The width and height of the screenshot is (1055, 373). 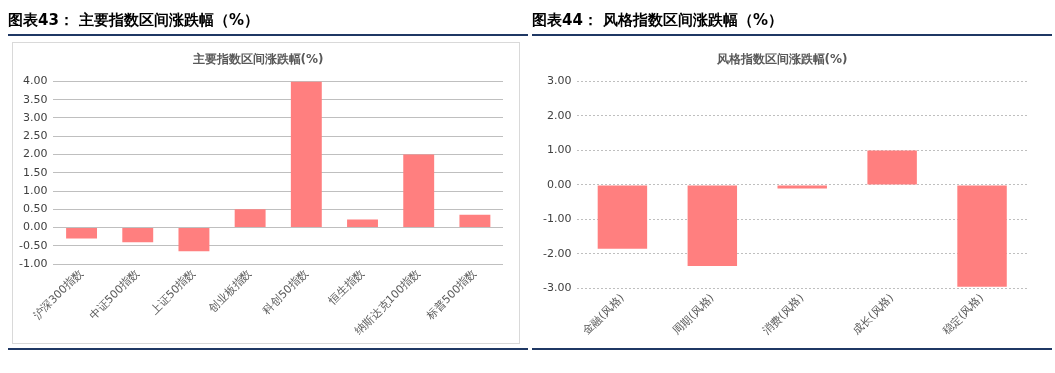 What do you see at coordinates (557, 288) in the screenshot?
I see `y-tick-label: -3.00` at bounding box center [557, 288].